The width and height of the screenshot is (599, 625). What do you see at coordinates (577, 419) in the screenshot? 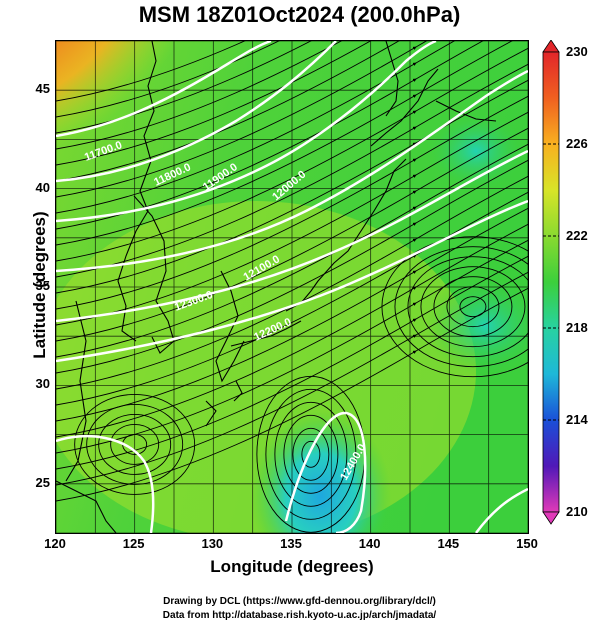
I see `colorbar-tick-label: 214` at bounding box center [577, 419].